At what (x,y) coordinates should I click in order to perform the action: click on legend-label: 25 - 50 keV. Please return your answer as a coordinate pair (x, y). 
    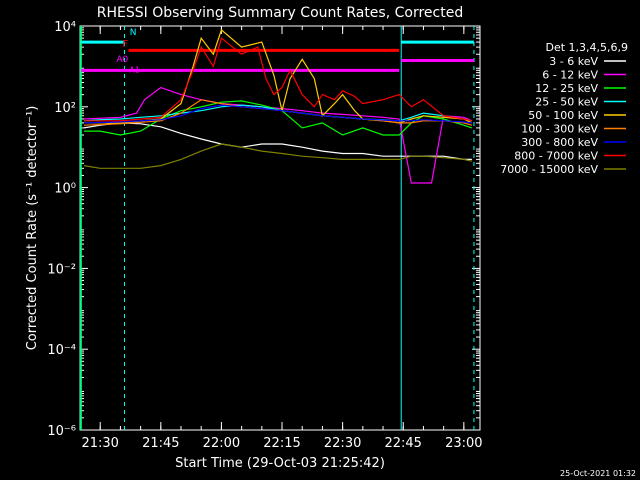
    Looking at the image, I should click on (566, 102).